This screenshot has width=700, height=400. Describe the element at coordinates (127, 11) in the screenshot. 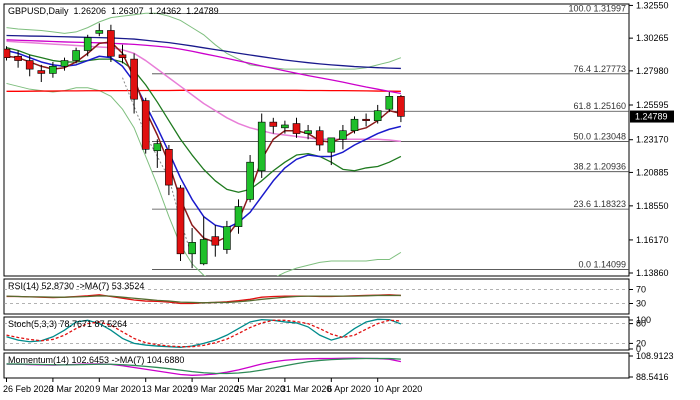

I see `chart-ohlc-1: 1.26307` at that location.